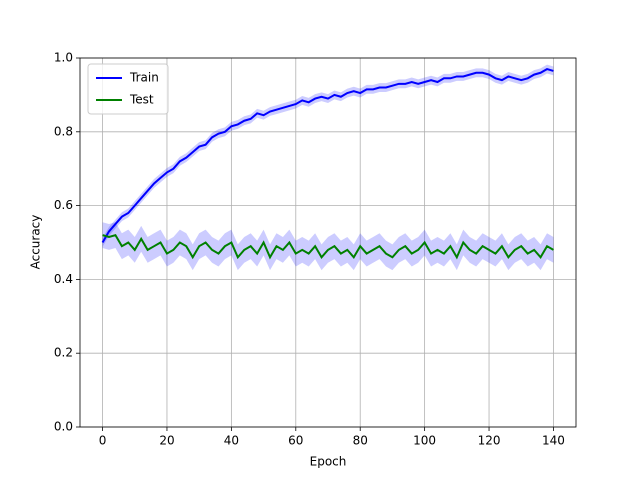 This screenshot has height=480, width=640. What do you see at coordinates (63, 205) in the screenshot?
I see `y-tick-label: 0.6` at bounding box center [63, 205].